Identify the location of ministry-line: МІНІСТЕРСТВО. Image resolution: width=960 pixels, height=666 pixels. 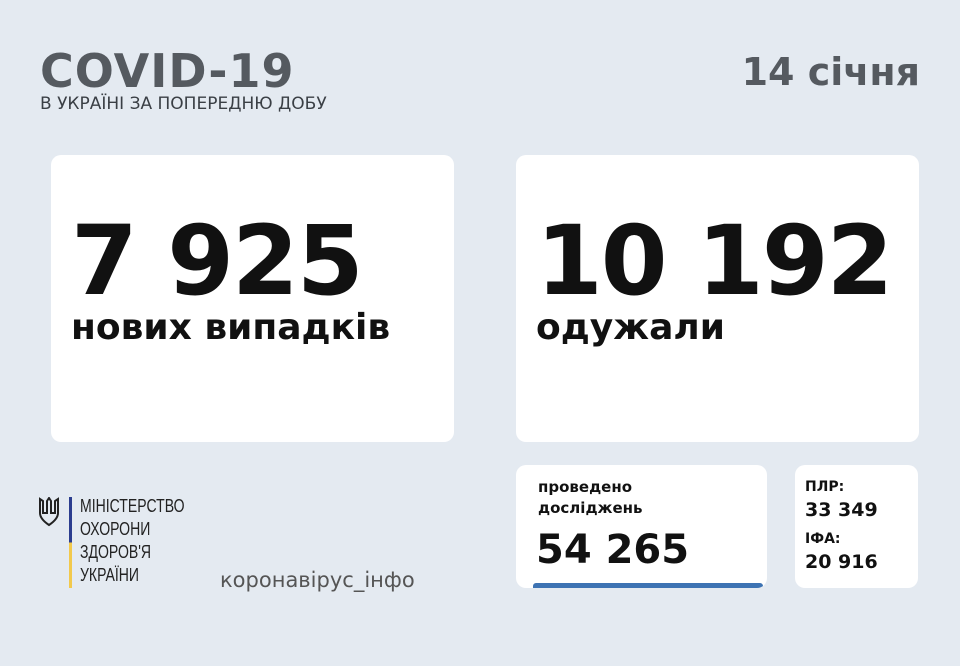
(132, 506).